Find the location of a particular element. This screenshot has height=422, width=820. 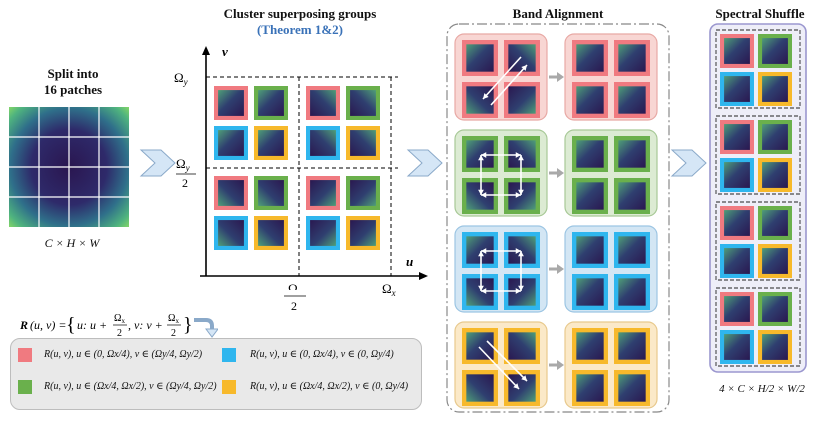

cluster-subtitle: (Theorem 1&2) is located at coordinates (300, 29).